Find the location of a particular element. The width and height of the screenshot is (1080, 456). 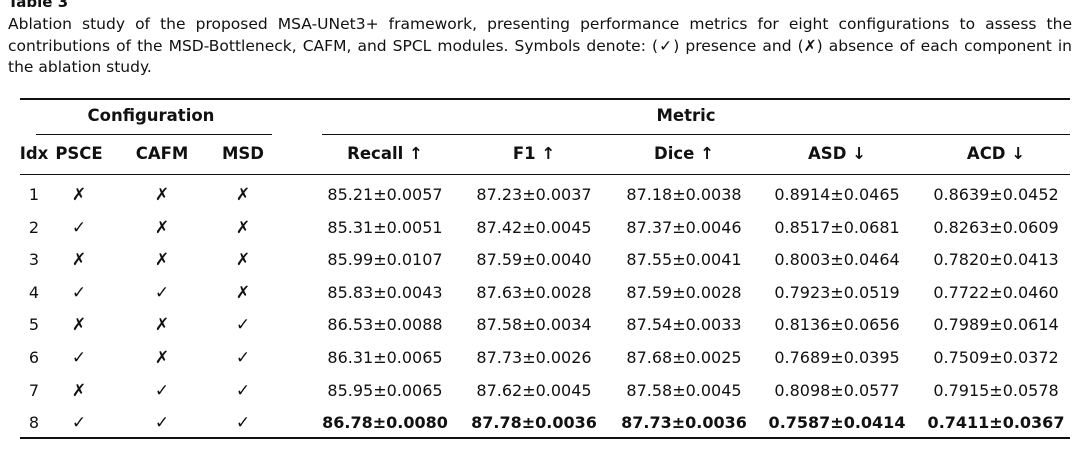

column-header-msd: MSD is located at coordinates (243, 153).